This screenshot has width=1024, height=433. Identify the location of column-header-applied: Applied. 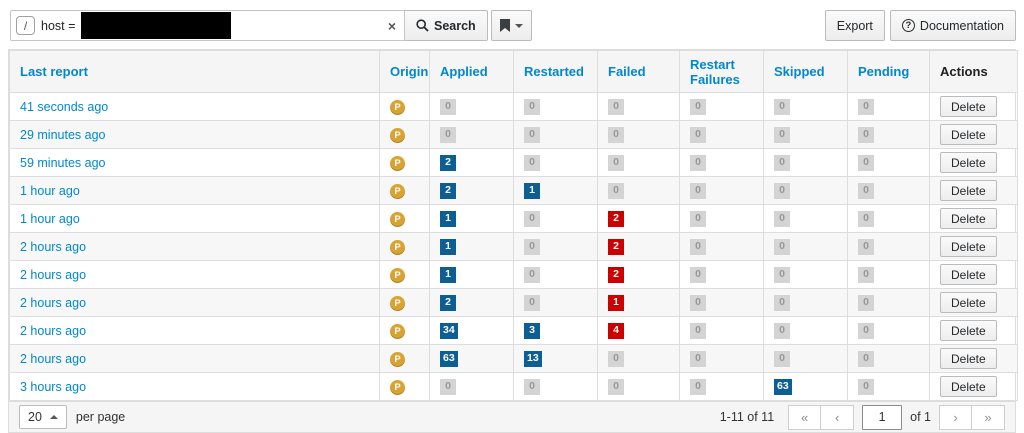
(464, 71).